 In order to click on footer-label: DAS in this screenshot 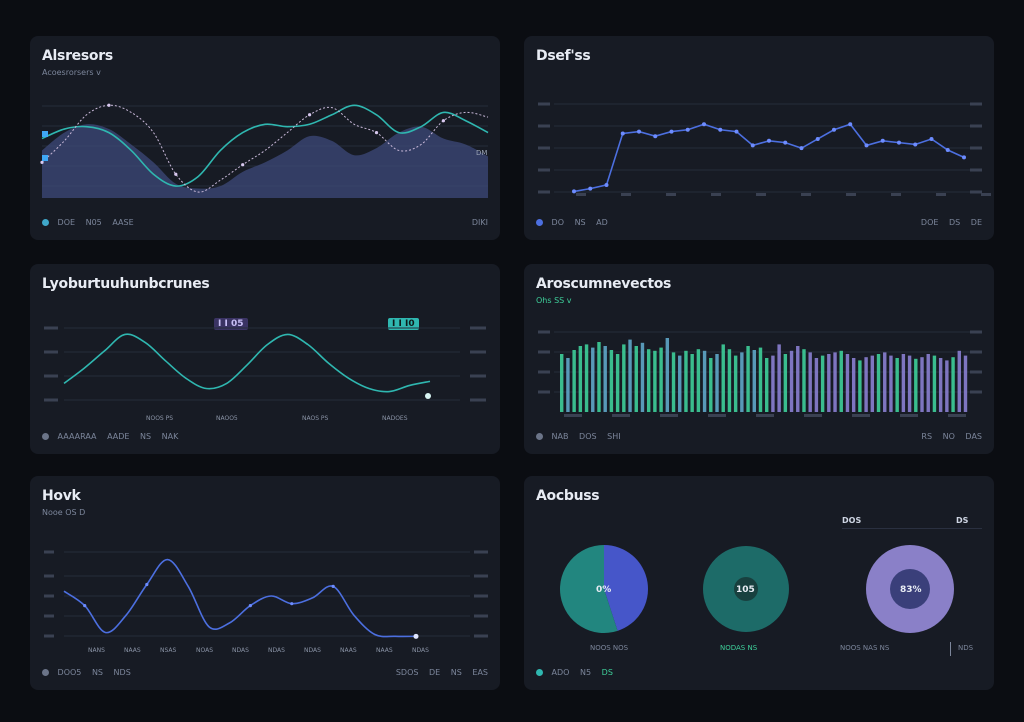, I will do `click(973, 436)`.